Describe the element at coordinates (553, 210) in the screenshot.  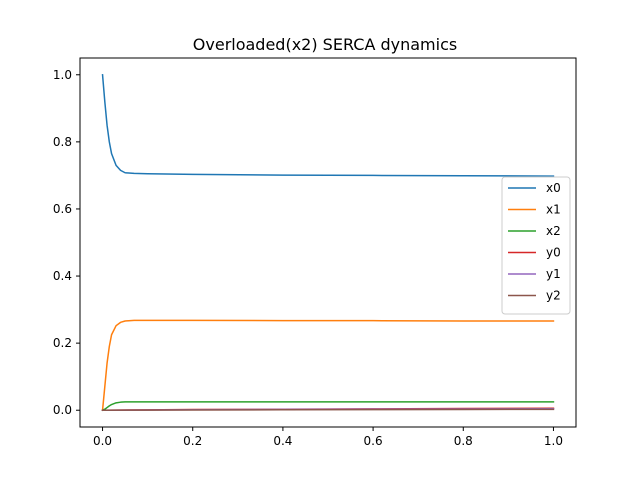
I see `legend-label-x1: x1` at that location.